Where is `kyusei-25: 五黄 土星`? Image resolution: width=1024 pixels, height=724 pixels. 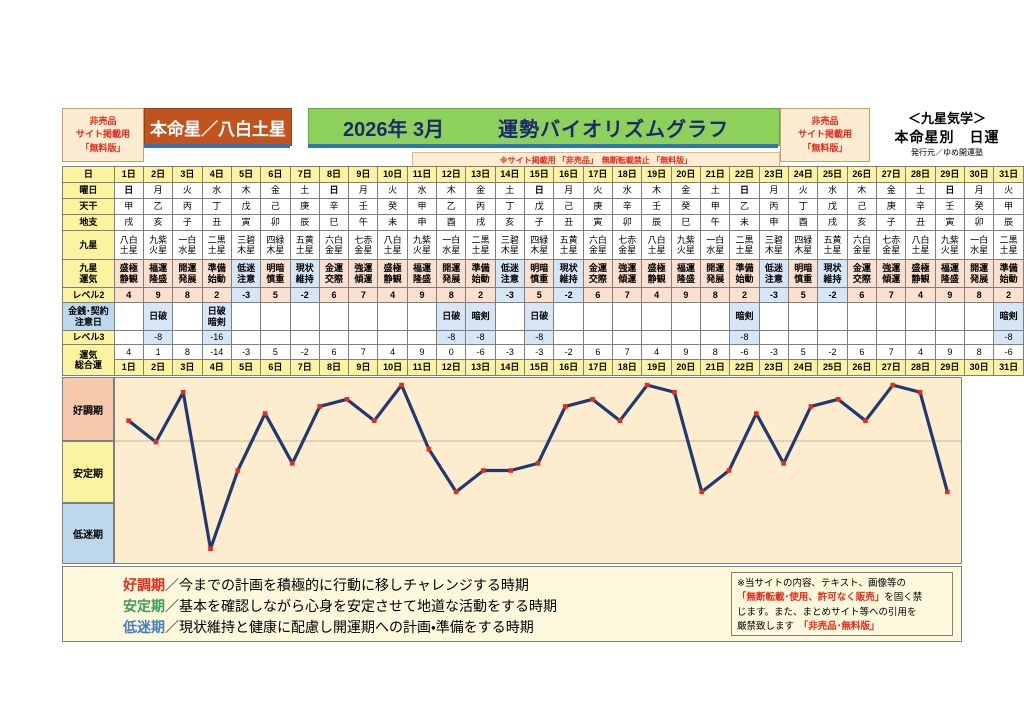 kyusei-25: 五黄 土星 is located at coordinates (832, 245).